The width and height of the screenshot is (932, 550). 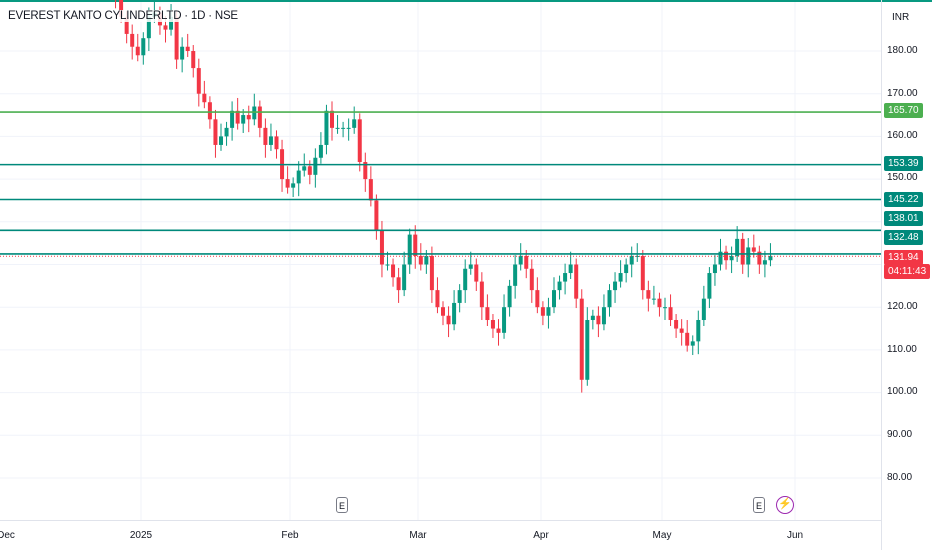 What do you see at coordinates (903, 237) in the screenshot?
I see `level-badge: 132.48` at bounding box center [903, 237].